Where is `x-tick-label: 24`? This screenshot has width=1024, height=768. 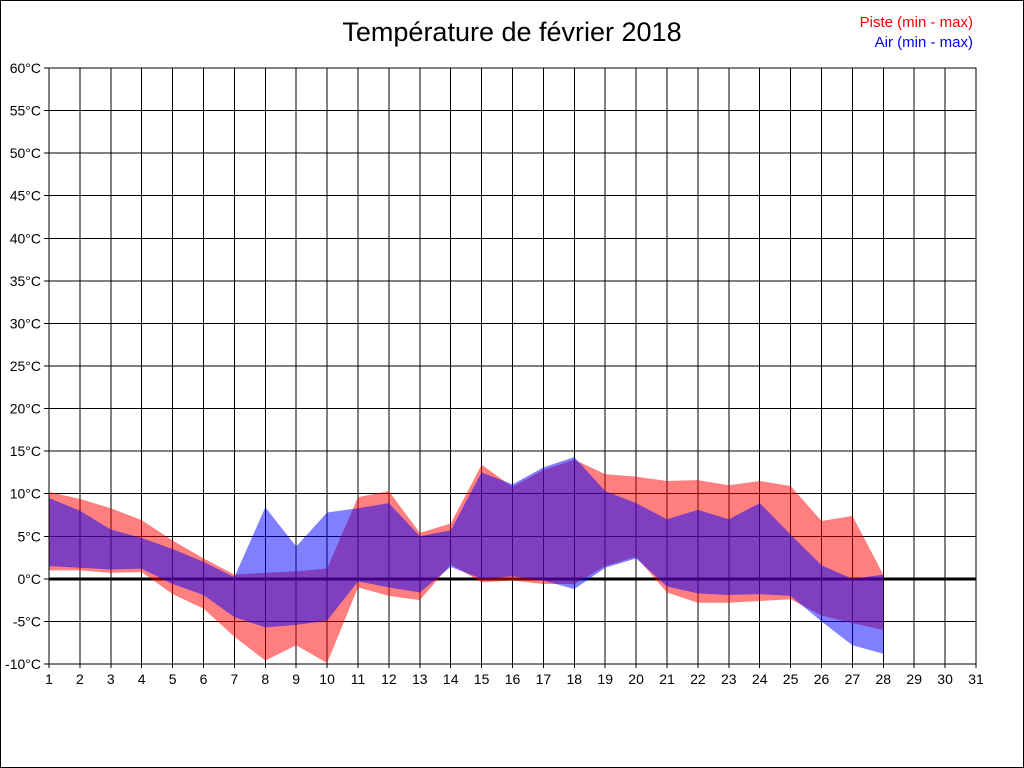 x-tick-label: 24 is located at coordinates (760, 679).